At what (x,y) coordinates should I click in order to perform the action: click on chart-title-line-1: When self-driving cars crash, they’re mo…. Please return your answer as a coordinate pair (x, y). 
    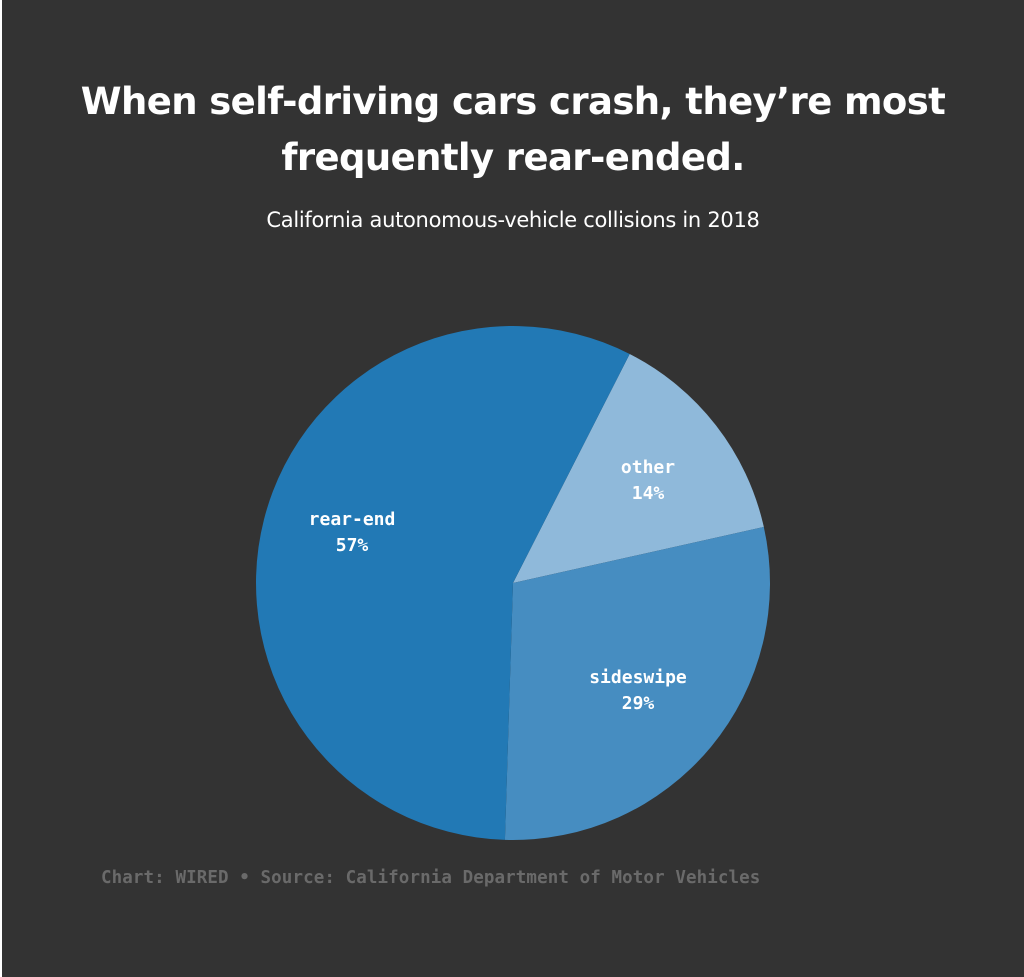
    Looking at the image, I should click on (513, 101).